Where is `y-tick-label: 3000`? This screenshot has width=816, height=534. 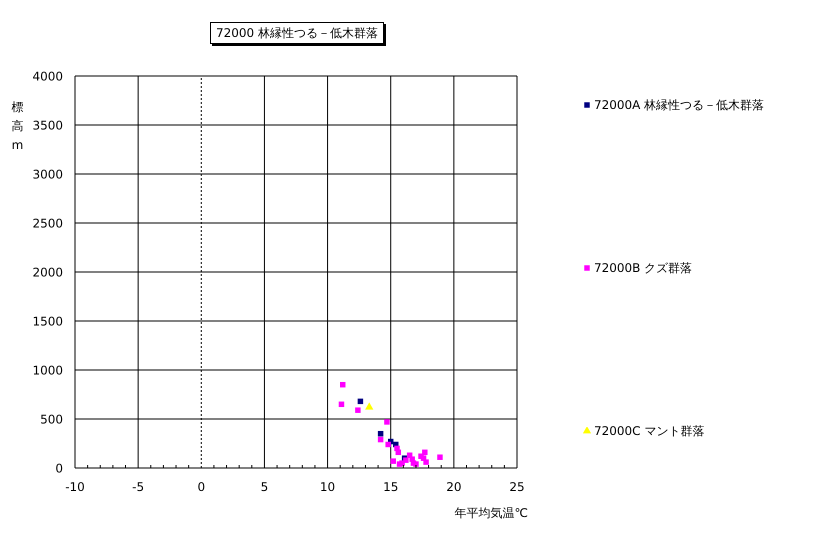 y-tick-label: 3000 is located at coordinates (47, 174).